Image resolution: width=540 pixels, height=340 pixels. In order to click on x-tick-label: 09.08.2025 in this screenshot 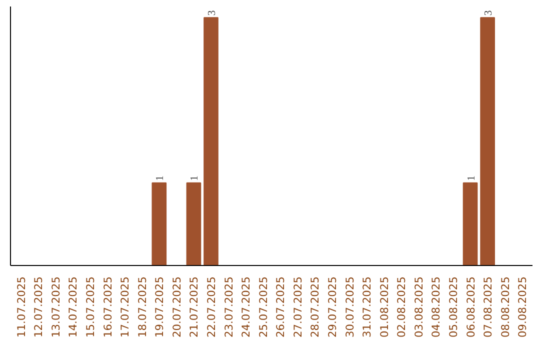, I will do `click(523, 307)`.